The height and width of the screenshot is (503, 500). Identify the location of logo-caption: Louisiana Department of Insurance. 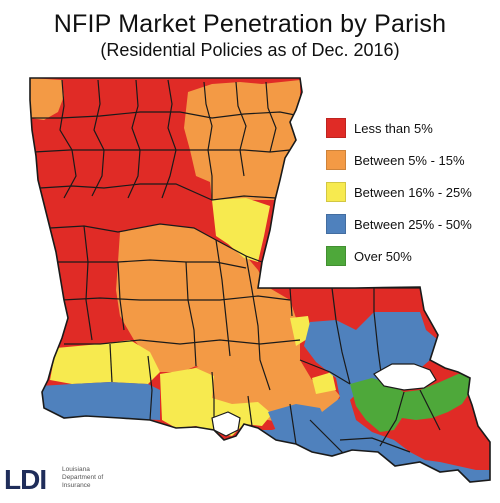
(92, 478).